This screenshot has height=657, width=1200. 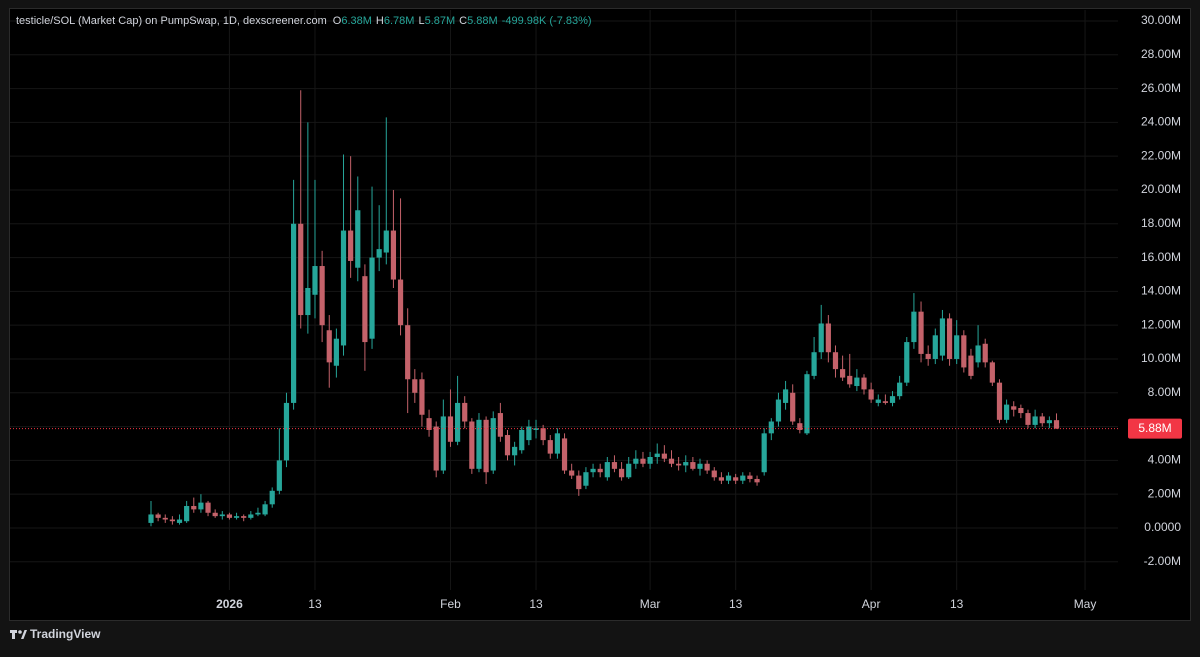 I want to click on x-tick-label: May, so click(x=1085, y=604).